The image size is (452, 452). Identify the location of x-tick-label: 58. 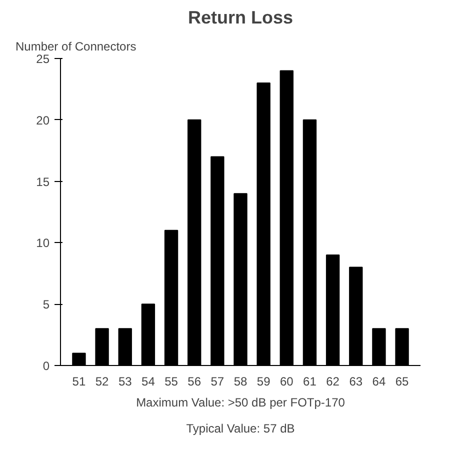
(241, 381).